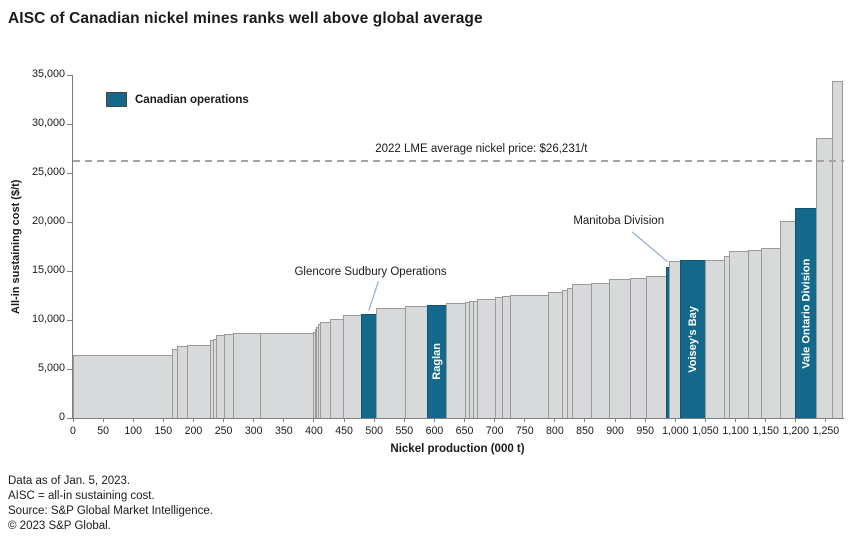 Image resolution: width=850 pixels, height=543 pixels. I want to click on x-axis-tick-label: 50, so click(103, 431).